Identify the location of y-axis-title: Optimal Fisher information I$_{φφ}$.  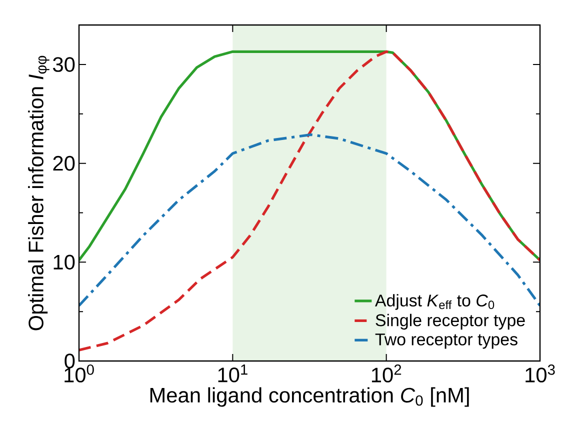
(39, 193).